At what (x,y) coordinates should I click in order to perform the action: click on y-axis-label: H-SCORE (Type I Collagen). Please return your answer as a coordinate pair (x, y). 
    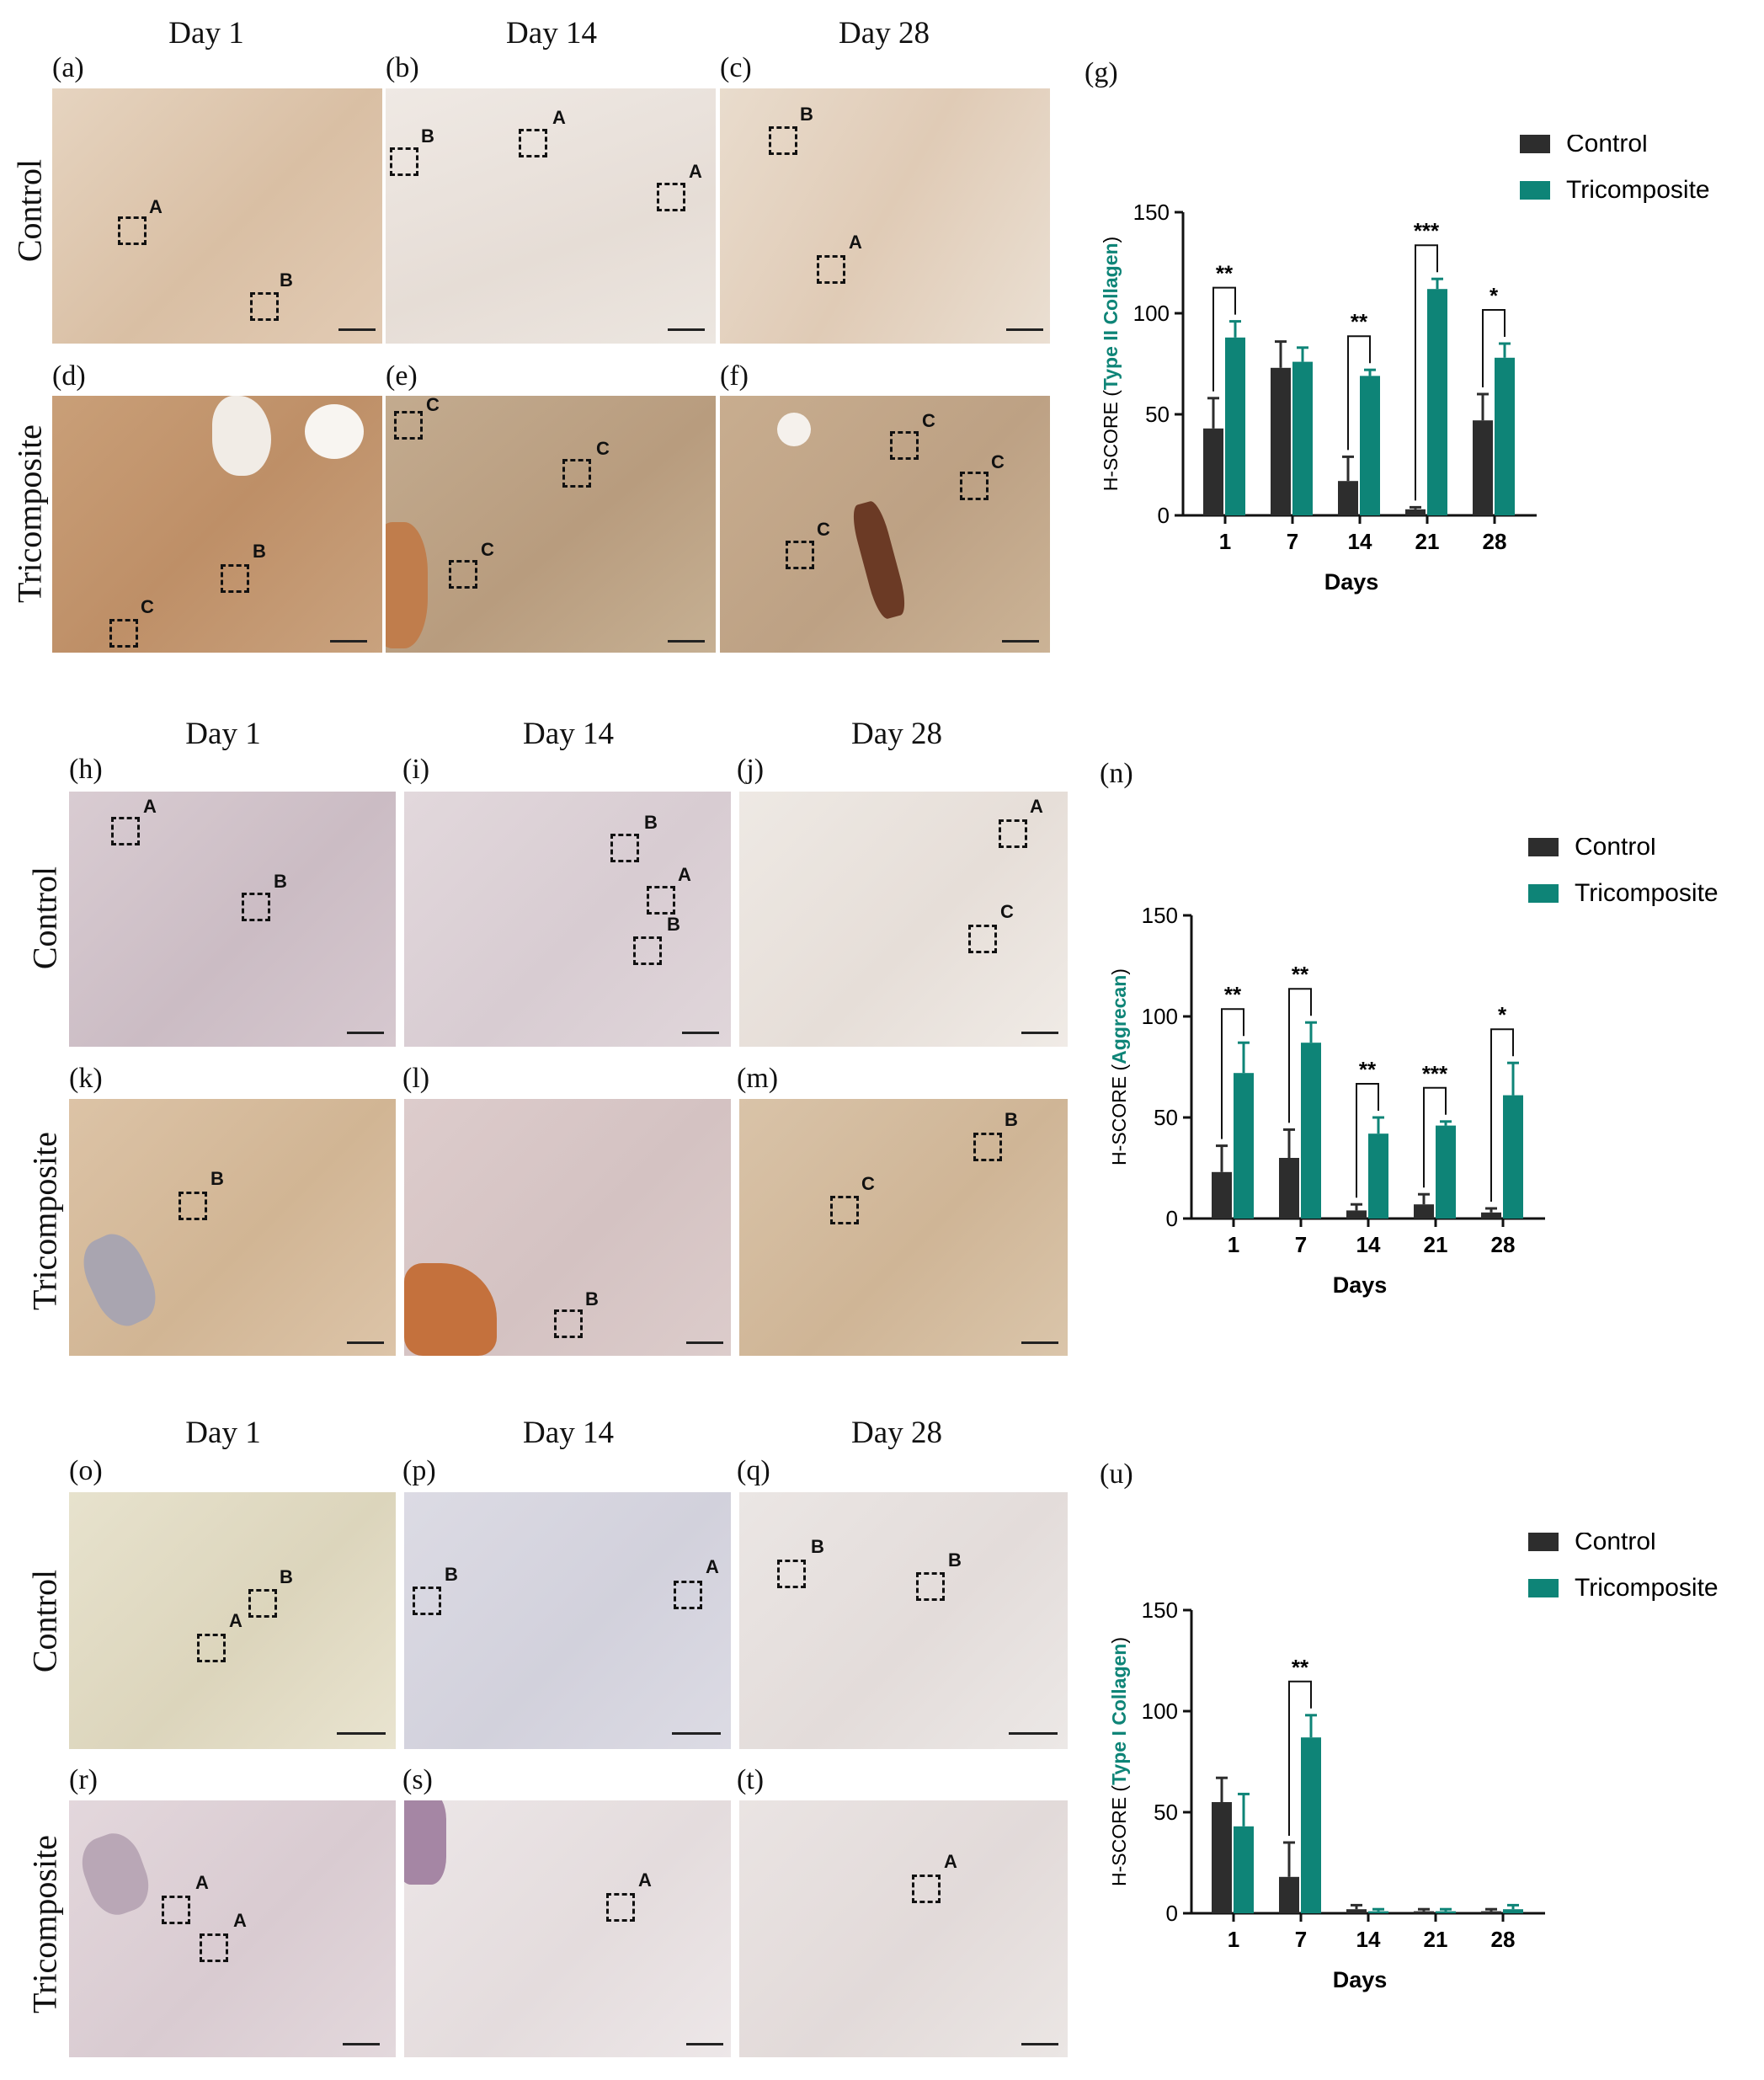
    Looking at the image, I should click on (1119, 1761).